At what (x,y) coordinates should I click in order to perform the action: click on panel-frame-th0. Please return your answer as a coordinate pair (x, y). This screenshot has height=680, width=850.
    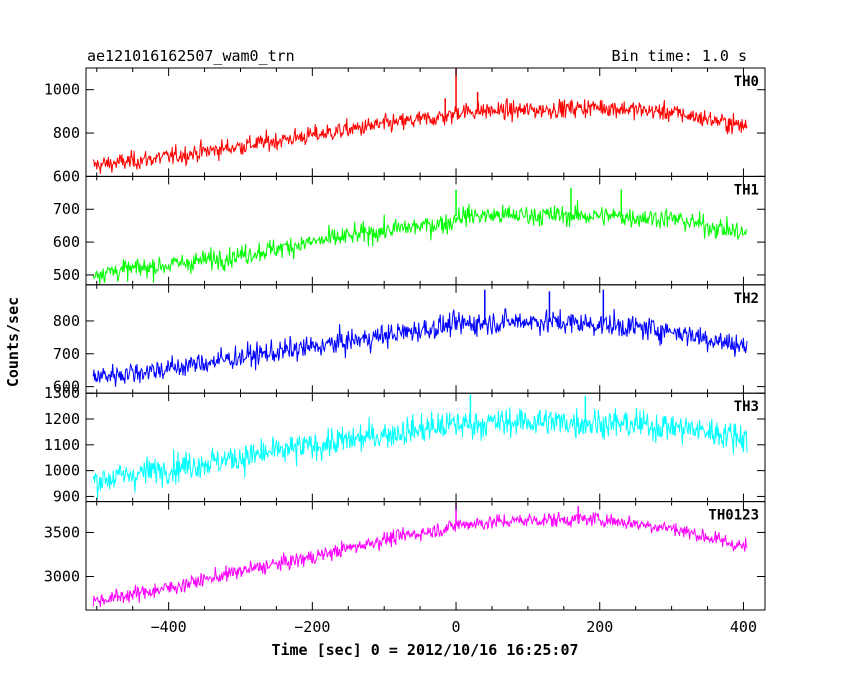
    Looking at the image, I should click on (425, 122).